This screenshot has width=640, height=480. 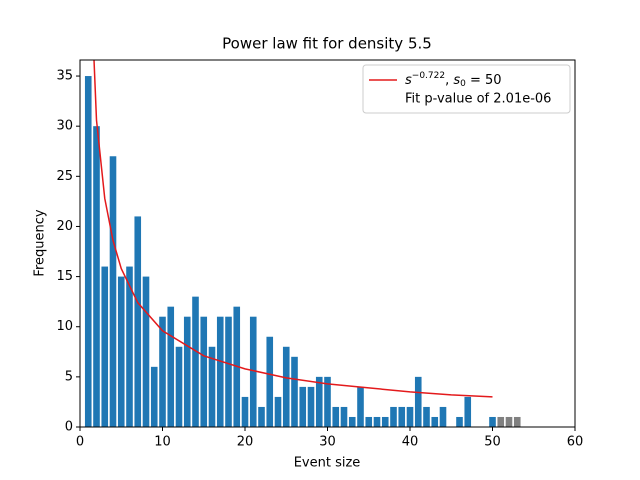 What do you see at coordinates (40, 242) in the screenshot?
I see `y-axis-label: Frequency` at bounding box center [40, 242].